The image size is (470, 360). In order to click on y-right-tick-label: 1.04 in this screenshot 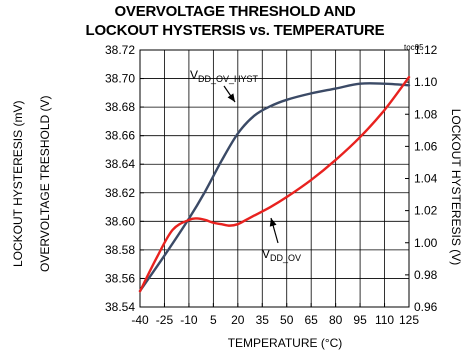, I will do `click(426, 179)`.